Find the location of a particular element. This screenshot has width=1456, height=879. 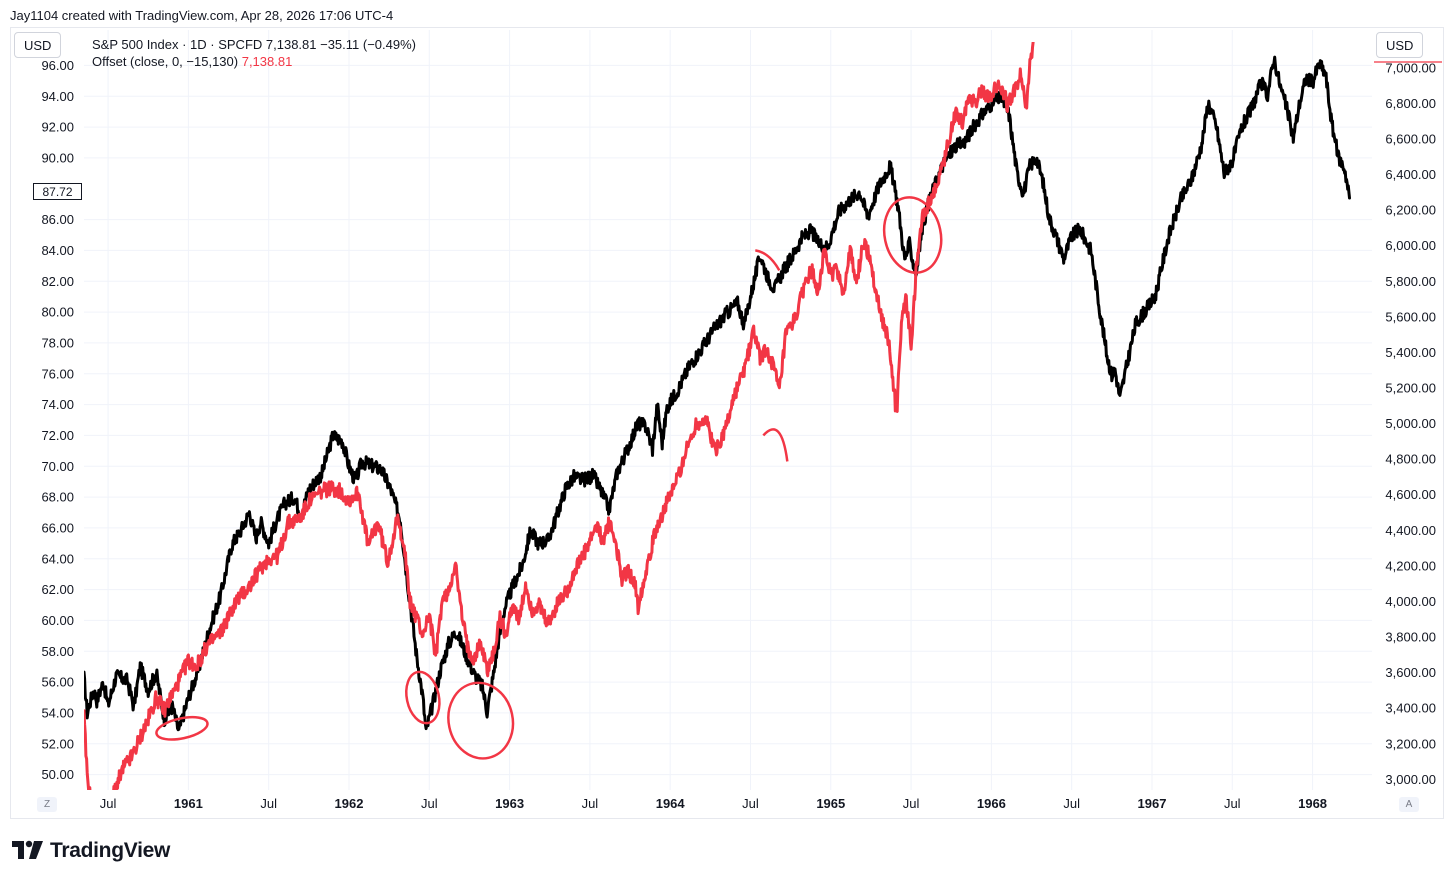

left-axis-tick-label: 66.00 is located at coordinates (57, 527).